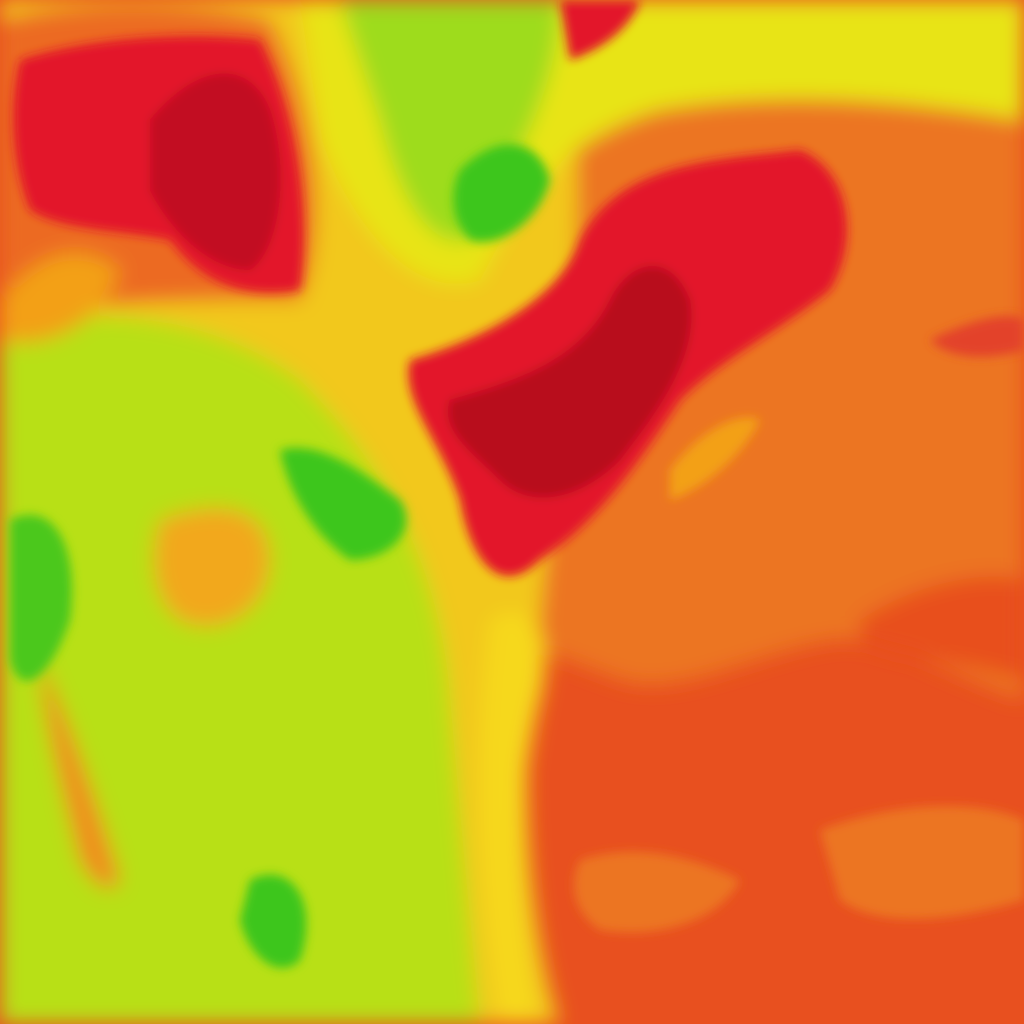  I want to click on red-streak-east, so click(977, 336).